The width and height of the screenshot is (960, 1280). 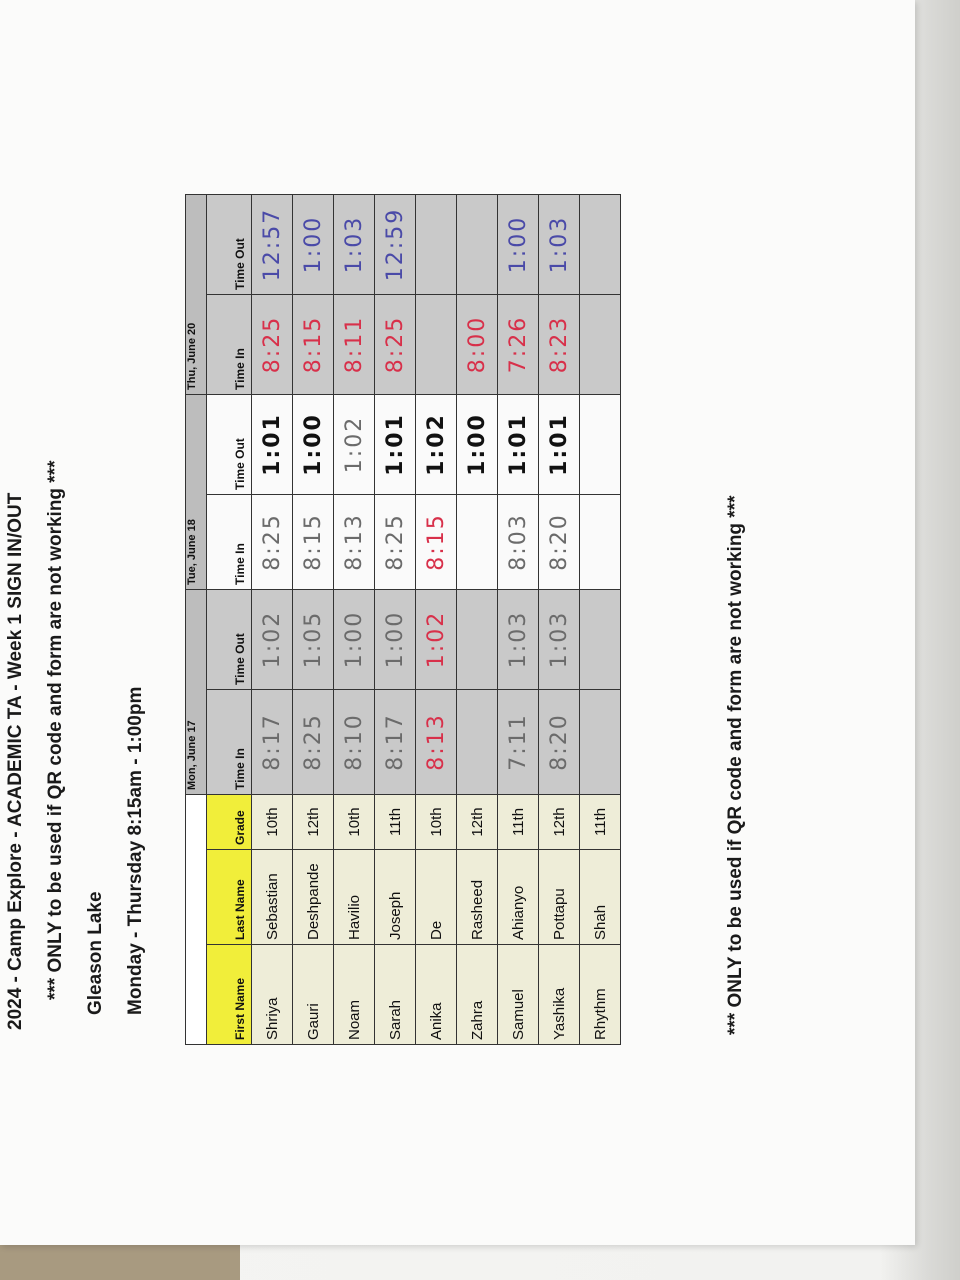 I want to click on table-row: Zahra Rasheed 12th 1:00 8:00, so click(x=477, y=619).